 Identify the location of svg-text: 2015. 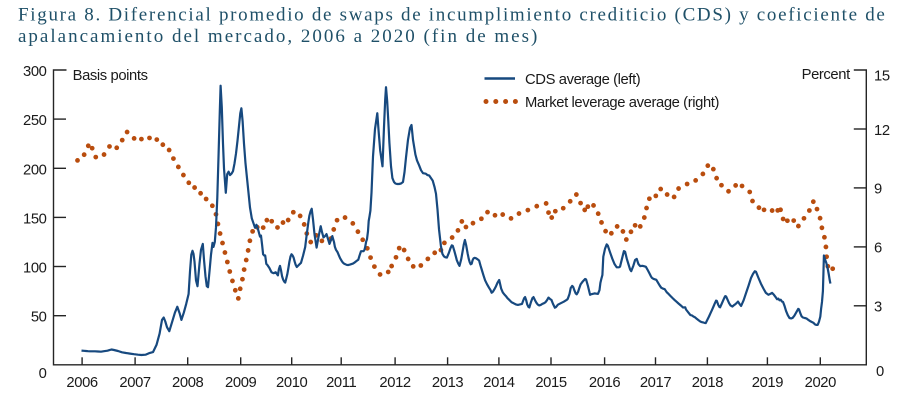
(550, 383).